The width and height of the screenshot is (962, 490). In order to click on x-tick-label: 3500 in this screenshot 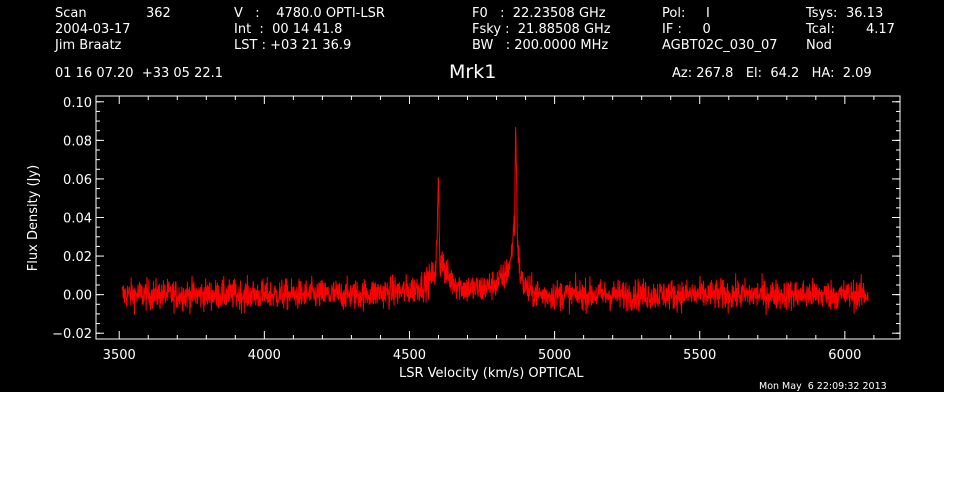, I will do `click(119, 355)`.